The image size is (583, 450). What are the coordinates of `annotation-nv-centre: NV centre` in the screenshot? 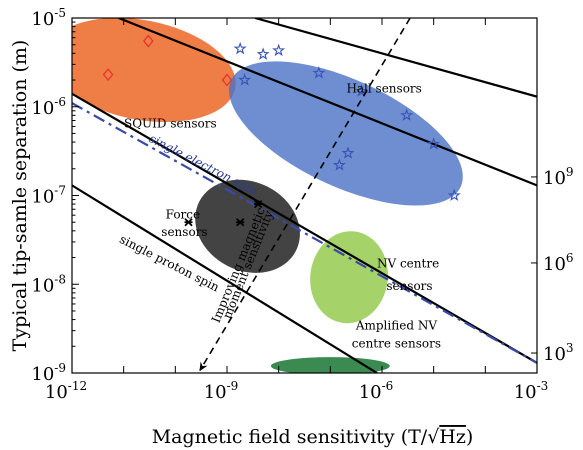 It's located at (408, 263).